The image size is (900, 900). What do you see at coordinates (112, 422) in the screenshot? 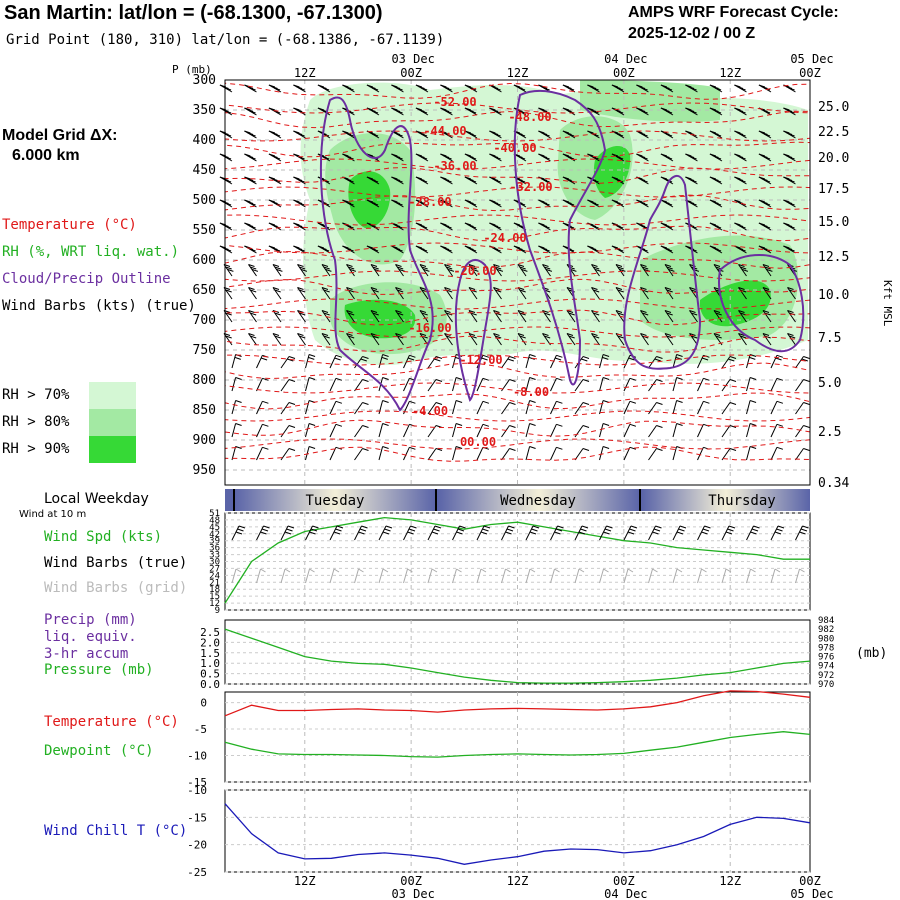
I see `rh-key-80-swatch` at bounding box center [112, 422].